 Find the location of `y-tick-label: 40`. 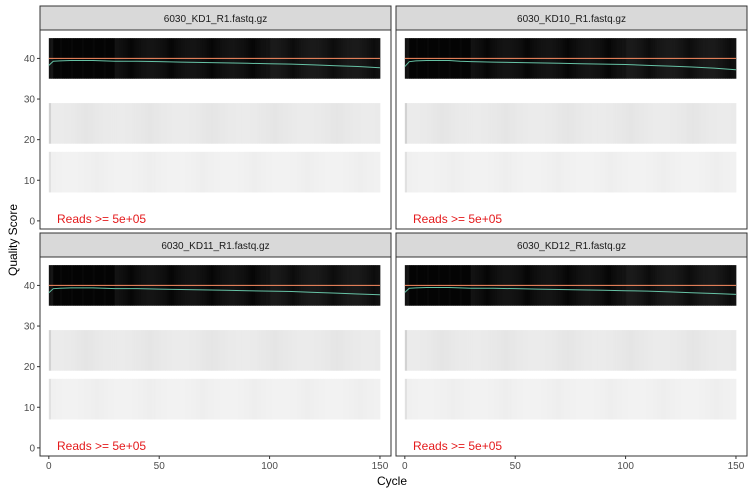

y-tick-label: 40 is located at coordinates (30, 286).